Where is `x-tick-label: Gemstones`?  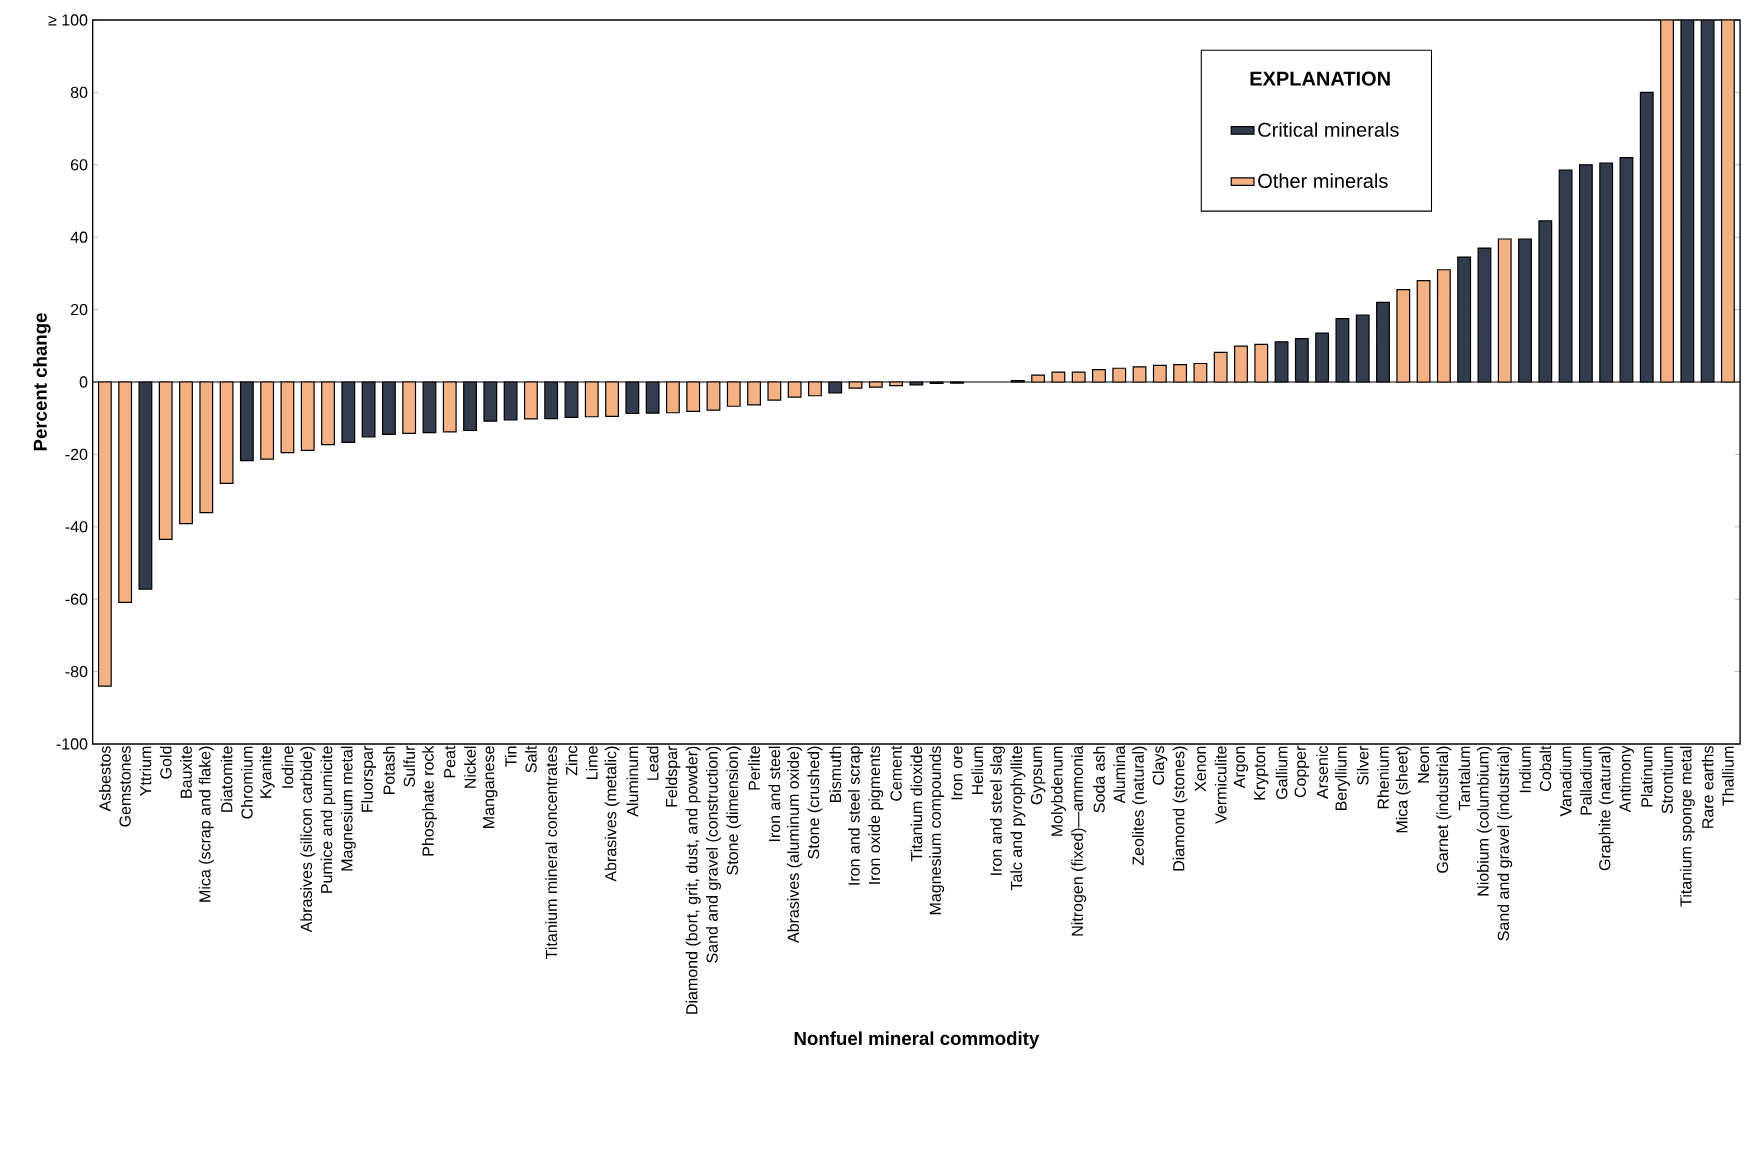
x-tick-label: Gemstones is located at coordinates (125, 786).